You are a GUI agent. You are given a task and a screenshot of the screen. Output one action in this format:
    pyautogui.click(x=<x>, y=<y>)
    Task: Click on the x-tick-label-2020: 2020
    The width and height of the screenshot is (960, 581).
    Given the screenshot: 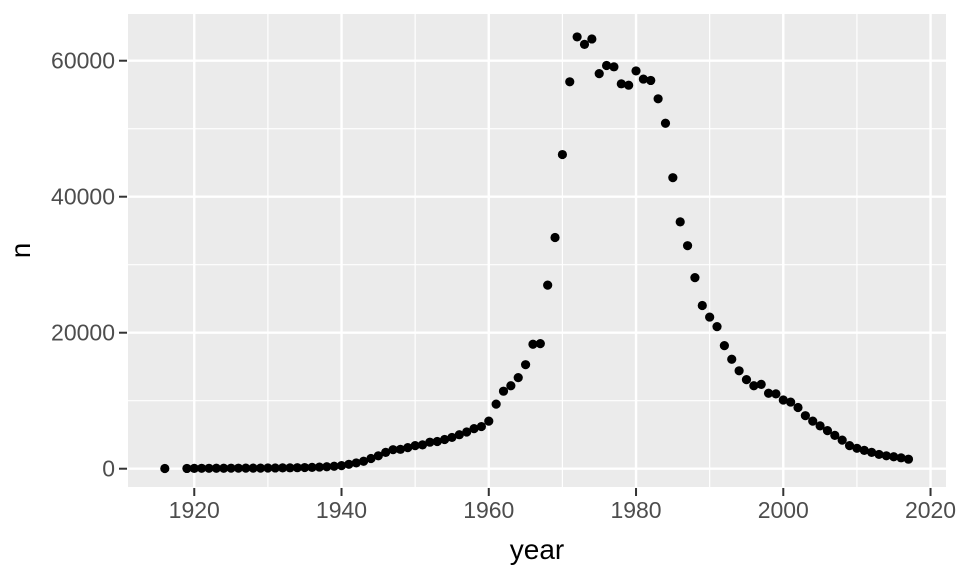 What is the action you would take?
    pyautogui.click(x=930, y=510)
    